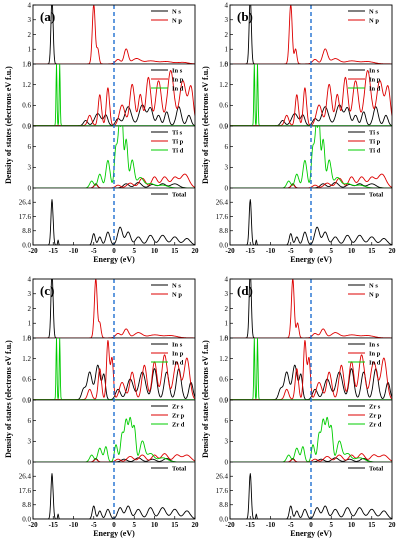 Image resolution: width=403 pixels, height=550 pixels. Describe the element at coordinates (223, 64) in the screenshot. I see `y-tick-label: 1.8` at that location.